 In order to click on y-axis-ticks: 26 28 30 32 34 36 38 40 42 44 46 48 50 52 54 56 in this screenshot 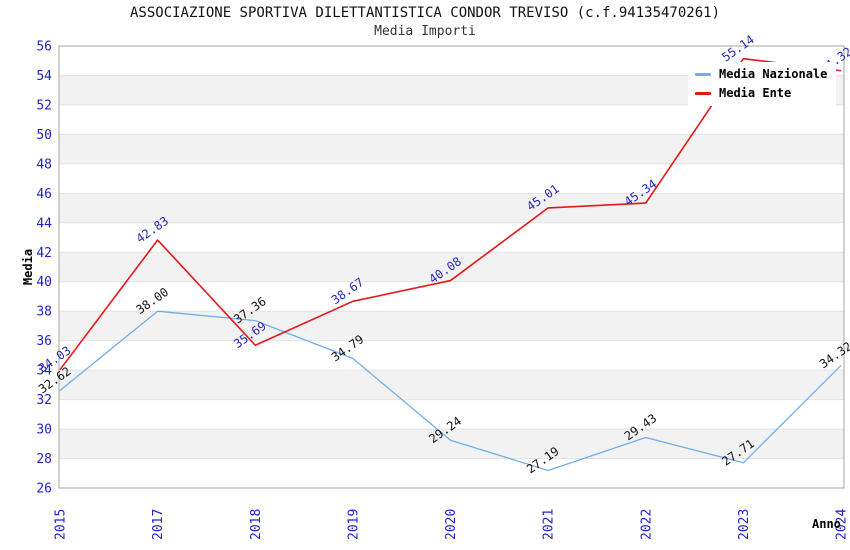, I will do `click(44, 268)`.